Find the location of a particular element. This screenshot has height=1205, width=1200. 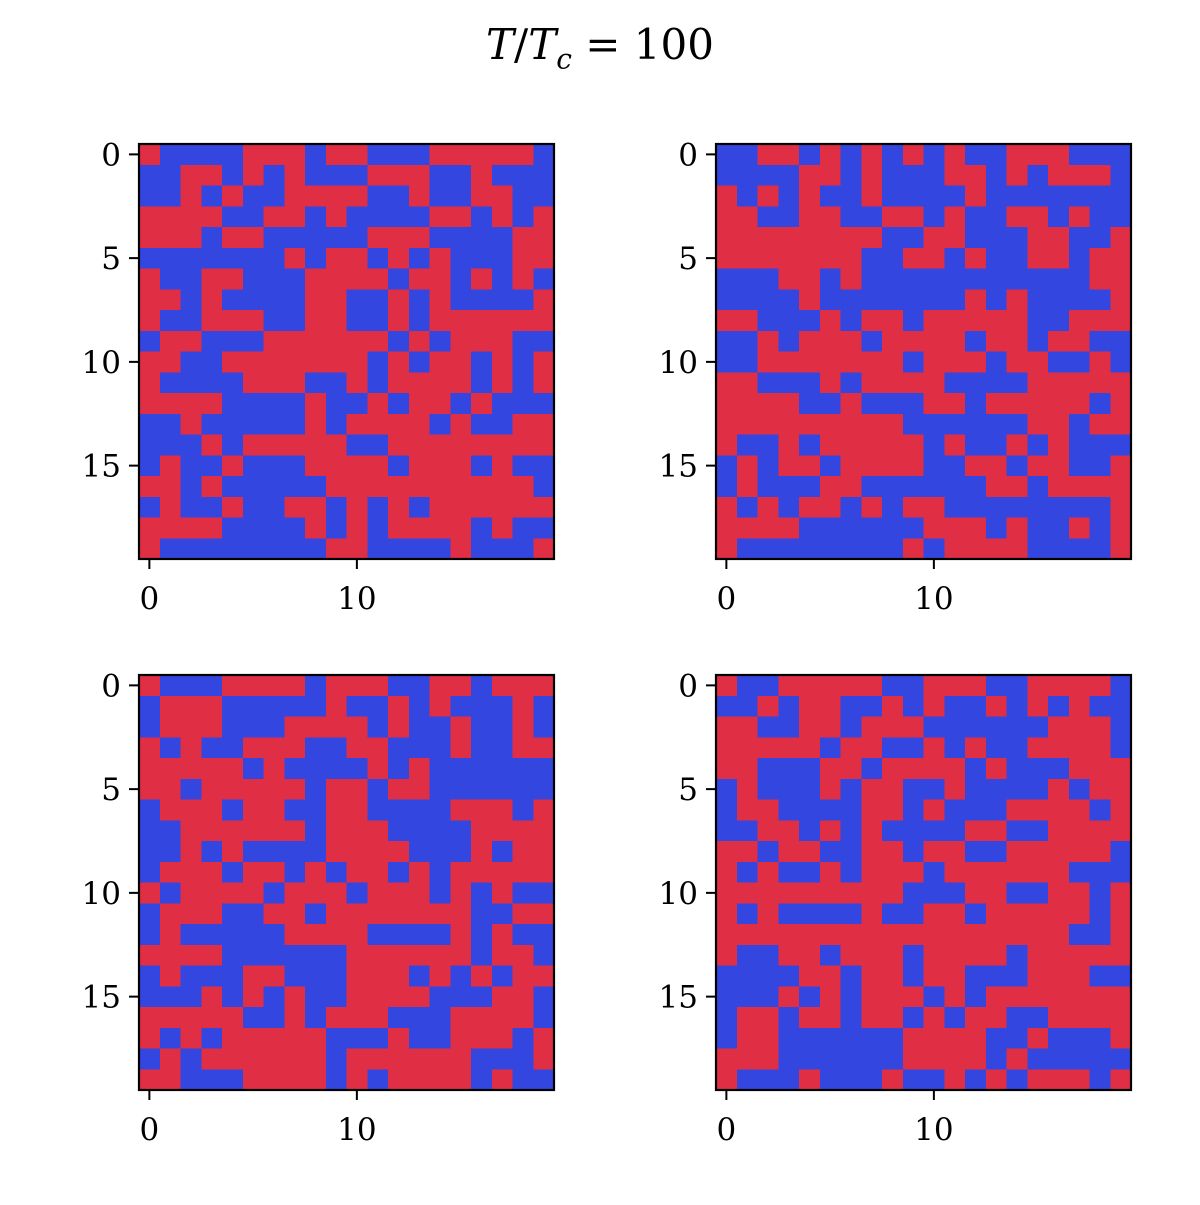

x-tick-label: 10 is located at coordinates (356, 599).